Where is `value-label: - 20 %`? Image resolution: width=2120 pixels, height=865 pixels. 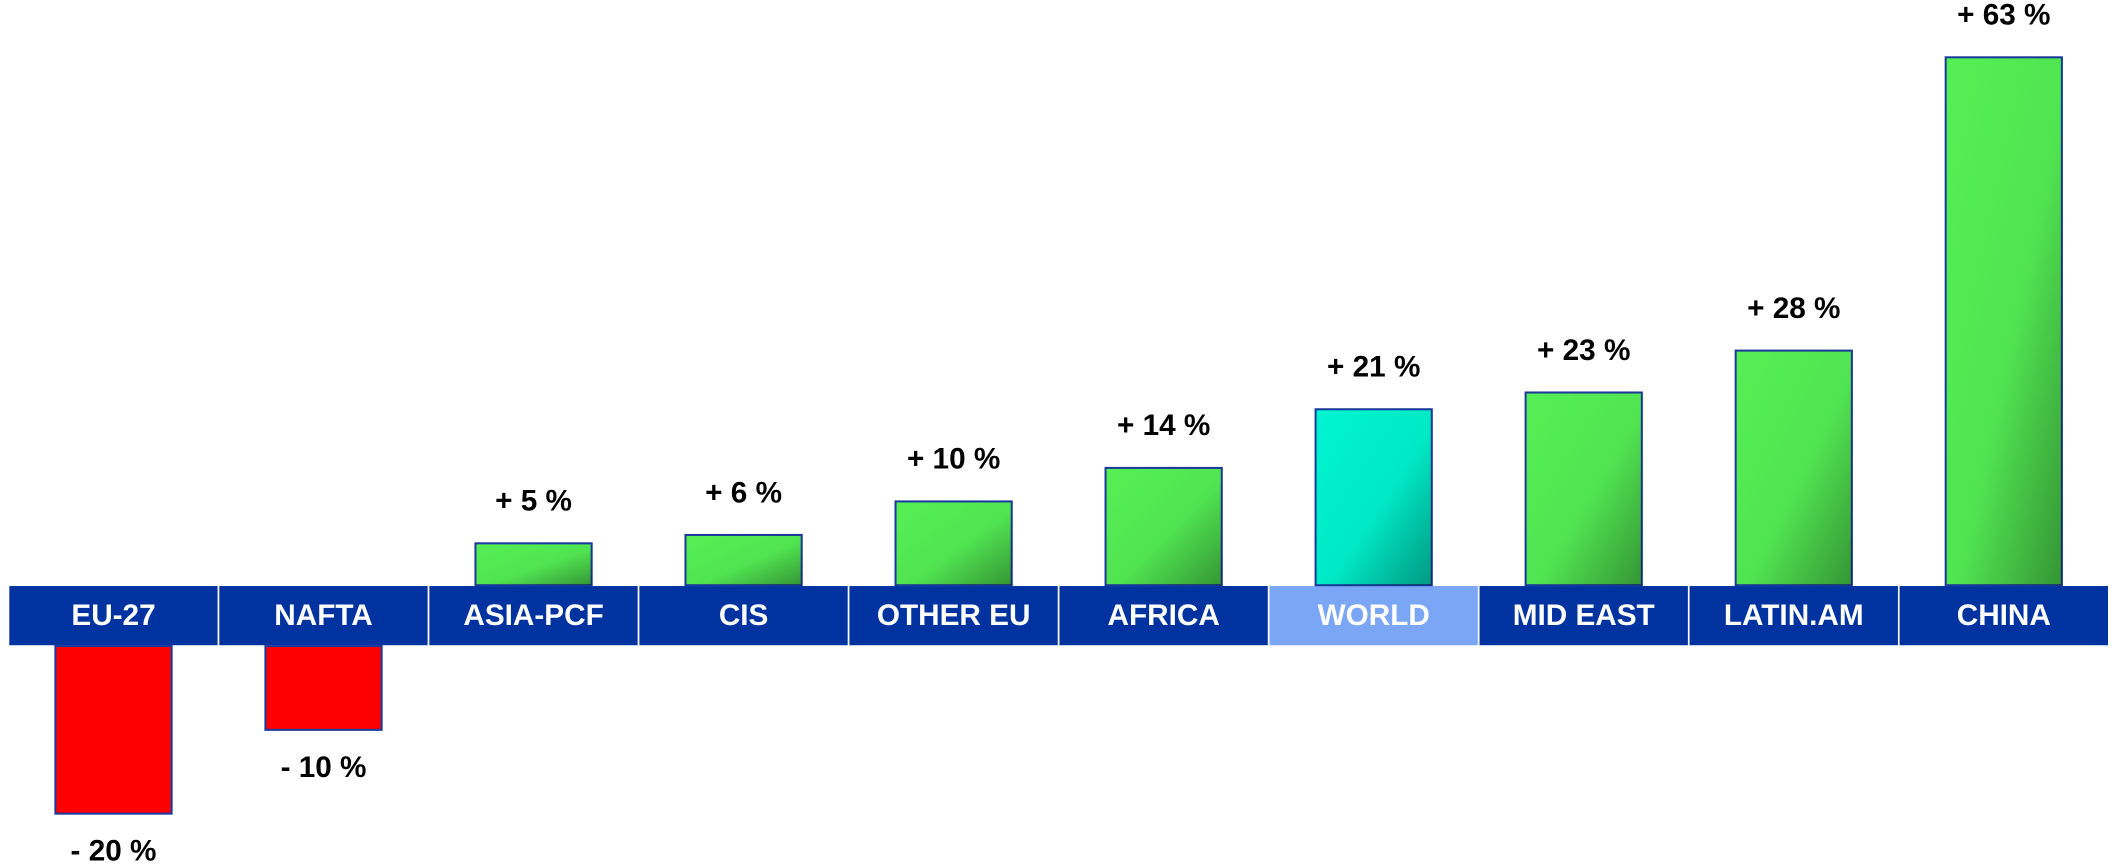
value-label: - 20 % is located at coordinates (114, 850).